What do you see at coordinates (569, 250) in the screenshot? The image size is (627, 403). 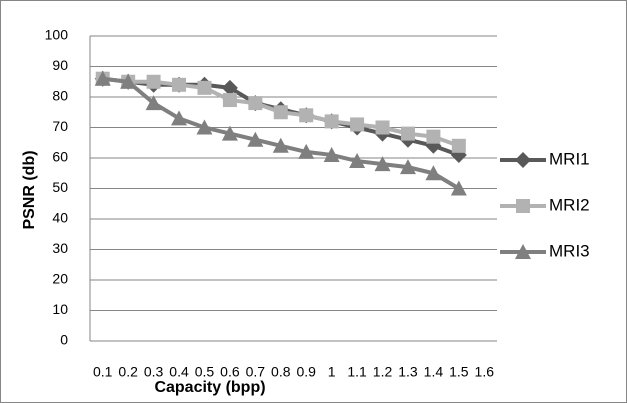 I see `legend-label: MRI3` at bounding box center [569, 250].